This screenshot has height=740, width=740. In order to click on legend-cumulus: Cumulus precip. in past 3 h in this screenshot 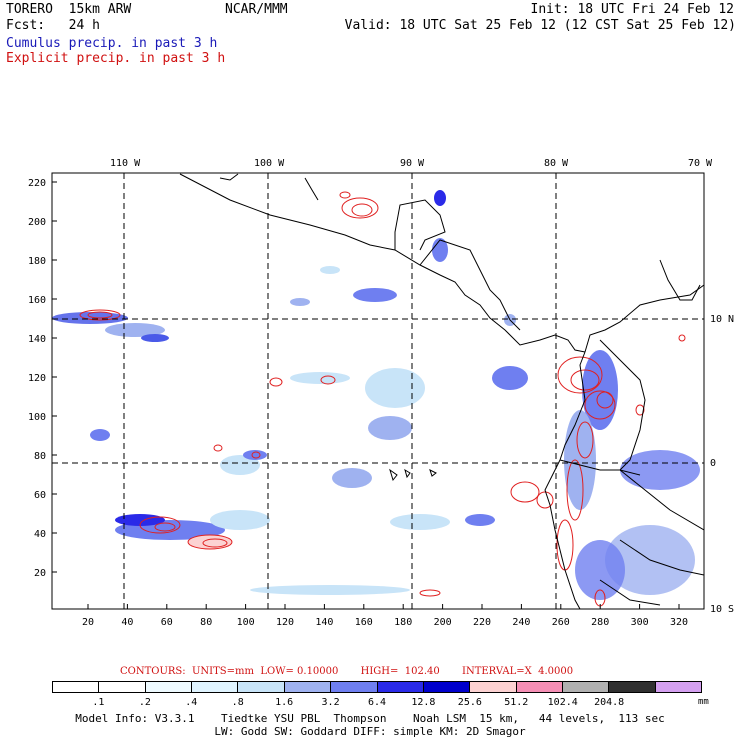, I will do `click(112, 43)`.